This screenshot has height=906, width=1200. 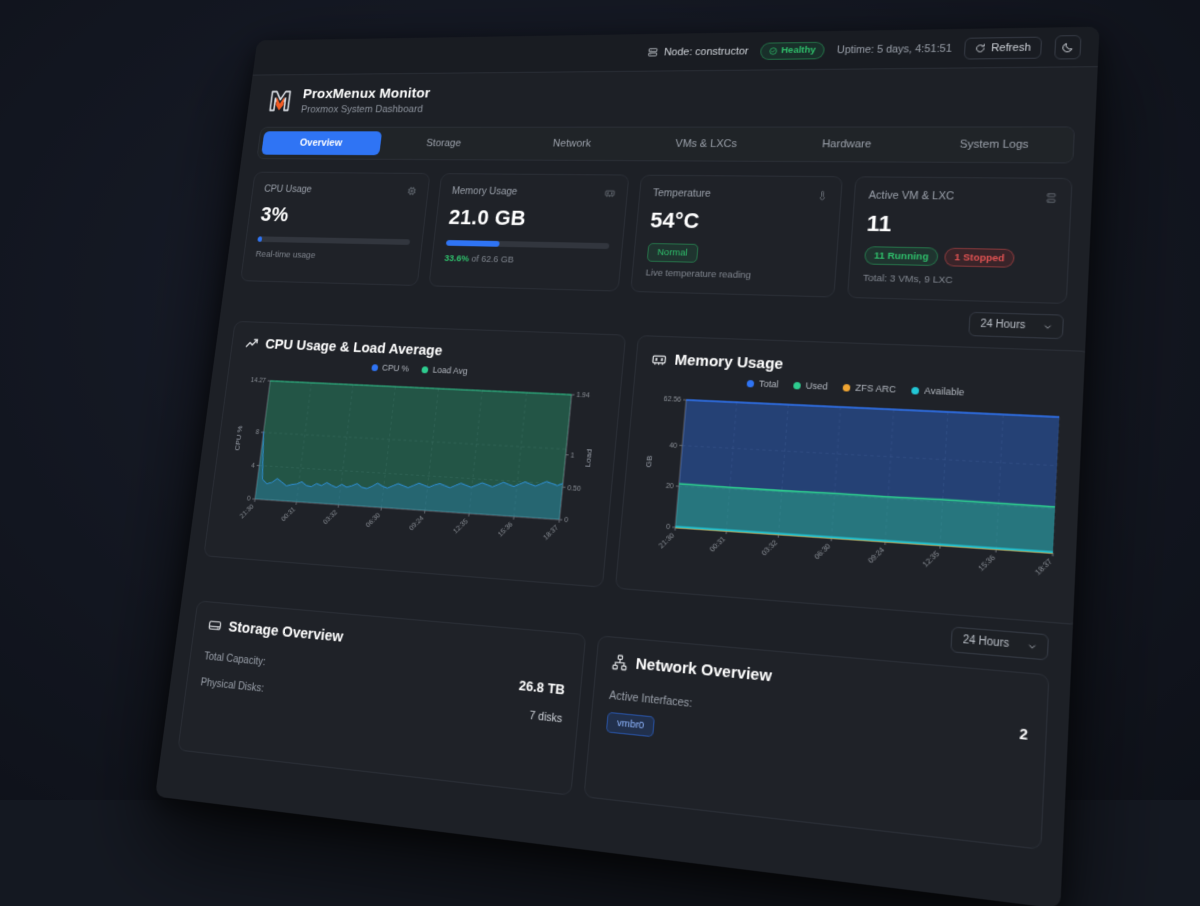 I want to click on node-info: Node: constructor, so click(x=698, y=51).